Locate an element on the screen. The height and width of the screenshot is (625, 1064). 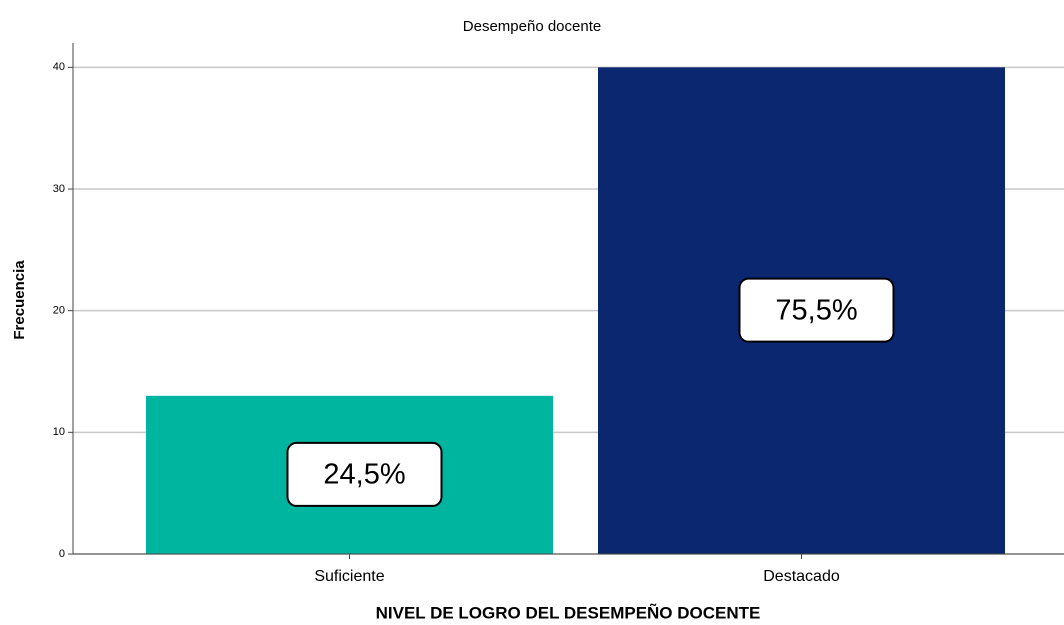
y-tick-label: 0 is located at coordinates (62, 554).